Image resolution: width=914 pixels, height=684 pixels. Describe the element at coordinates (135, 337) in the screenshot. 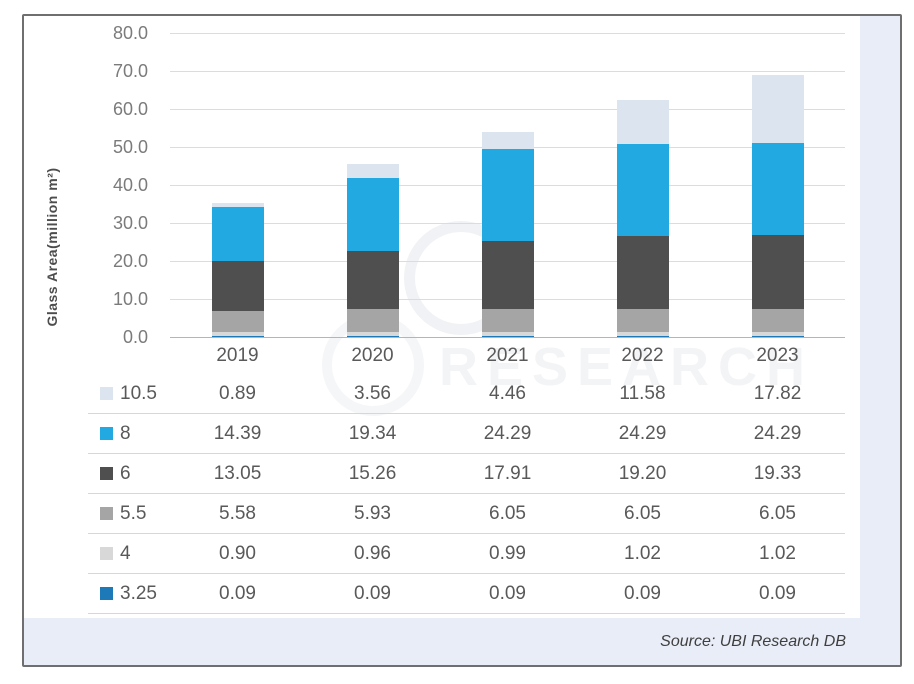

I see `y-tick-label: 0.0` at that location.